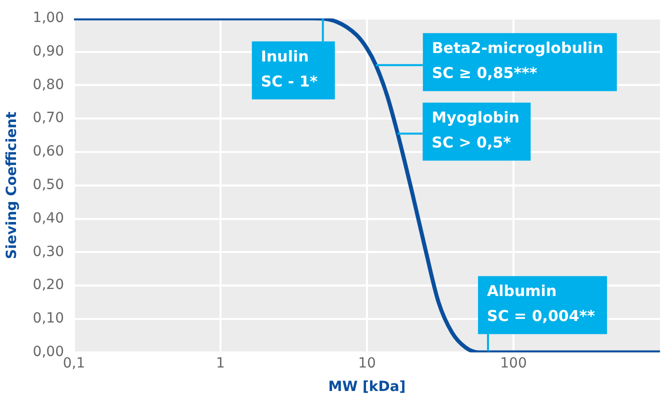 The height and width of the screenshot is (400, 663). Describe the element at coordinates (48, 318) in the screenshot. I see `y-tick-label: 0,10` at that location.